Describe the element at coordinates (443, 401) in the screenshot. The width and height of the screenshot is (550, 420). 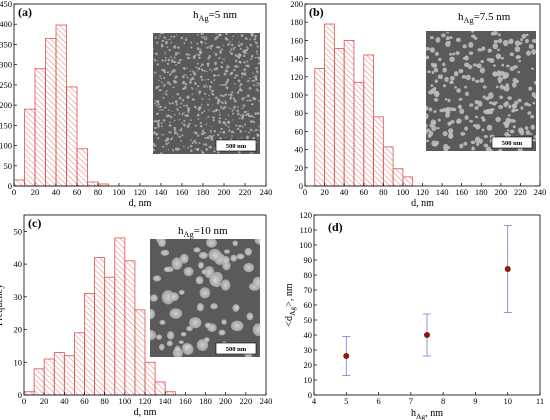
I see `x-tick-label: 8` at that location.